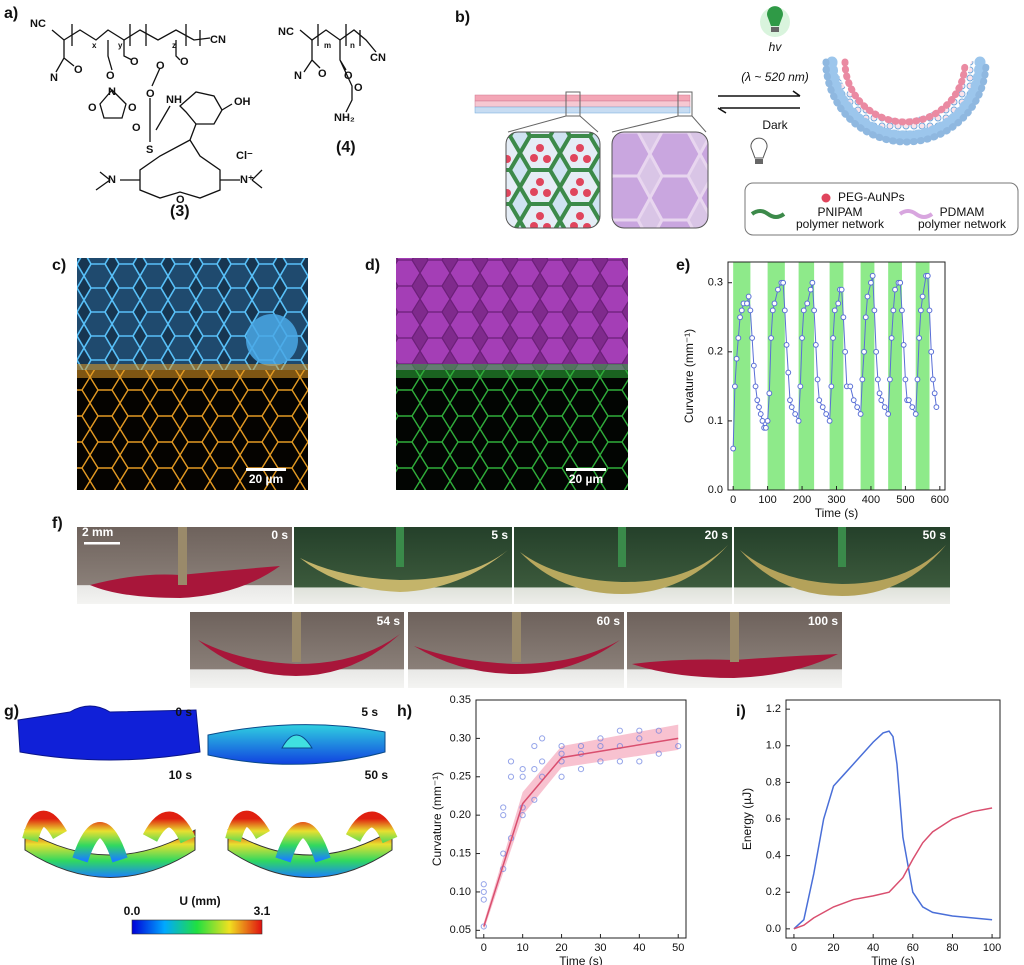  Describe the element at coordinates (639, 948) in the screenshot. I see `x-tick-label: 40` at that location.